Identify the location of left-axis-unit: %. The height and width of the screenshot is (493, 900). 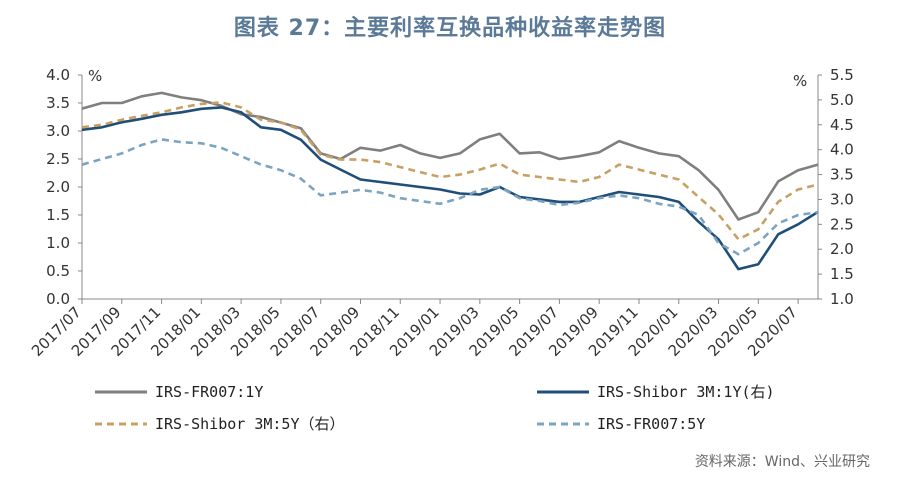
(95, 76).